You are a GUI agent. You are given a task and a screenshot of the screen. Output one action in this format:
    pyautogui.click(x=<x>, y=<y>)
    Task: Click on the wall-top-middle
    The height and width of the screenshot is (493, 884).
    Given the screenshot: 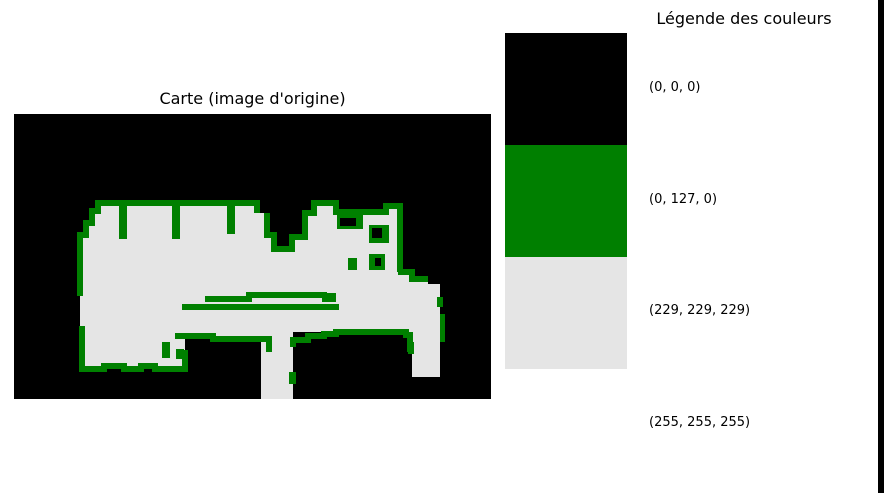 What is the action you would take?
    pyautogui.click(x=333, y=236)
    